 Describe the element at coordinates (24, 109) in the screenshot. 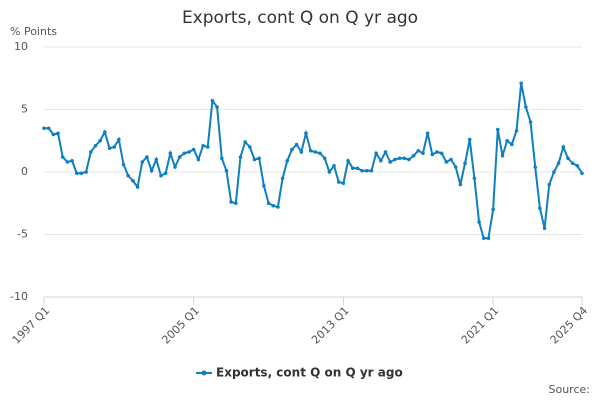

I see `y-tick-label: 5` at that location.